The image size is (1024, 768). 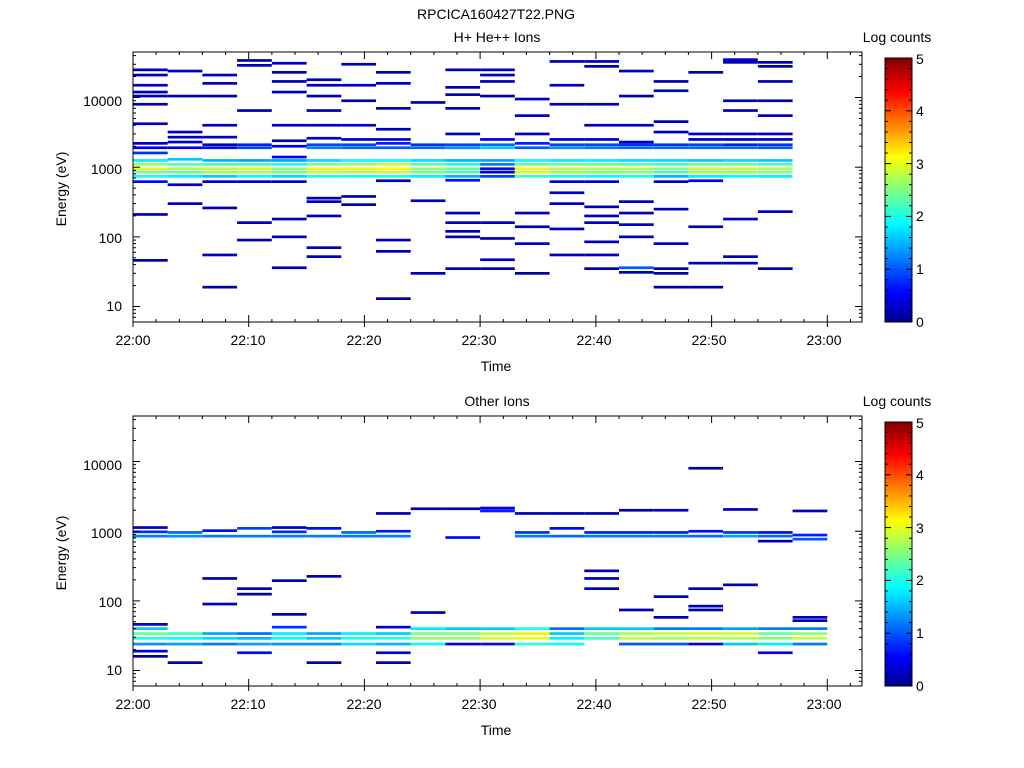 What do you see at coordinates (823, 340) in the screenshot?
I see `x-tick-label: 23:00` at bounding box center [823, 340].